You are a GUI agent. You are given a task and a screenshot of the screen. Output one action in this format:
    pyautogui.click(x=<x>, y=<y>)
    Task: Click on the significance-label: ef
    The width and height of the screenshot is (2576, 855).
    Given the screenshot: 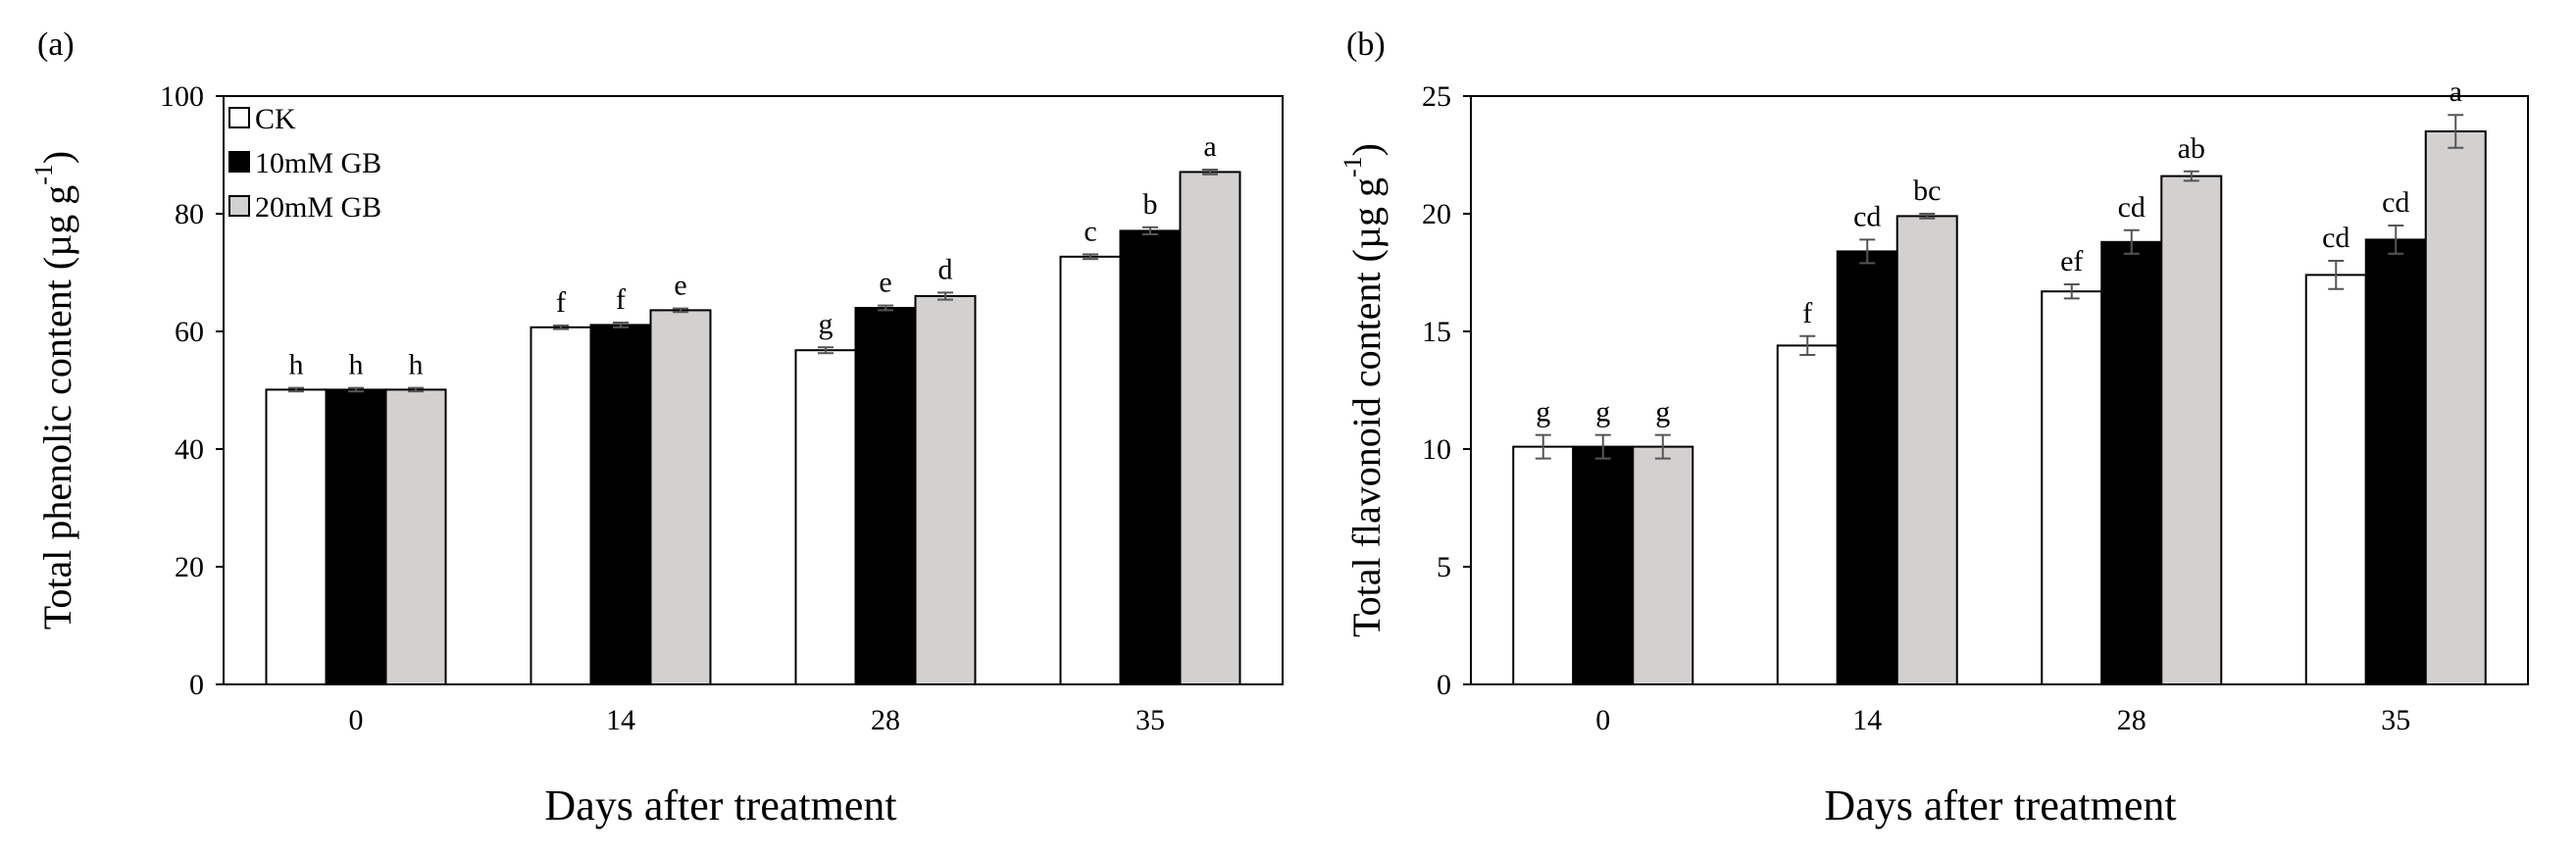 What is the action you would take?
    pyautogui.click(x=2071, y=261)
    